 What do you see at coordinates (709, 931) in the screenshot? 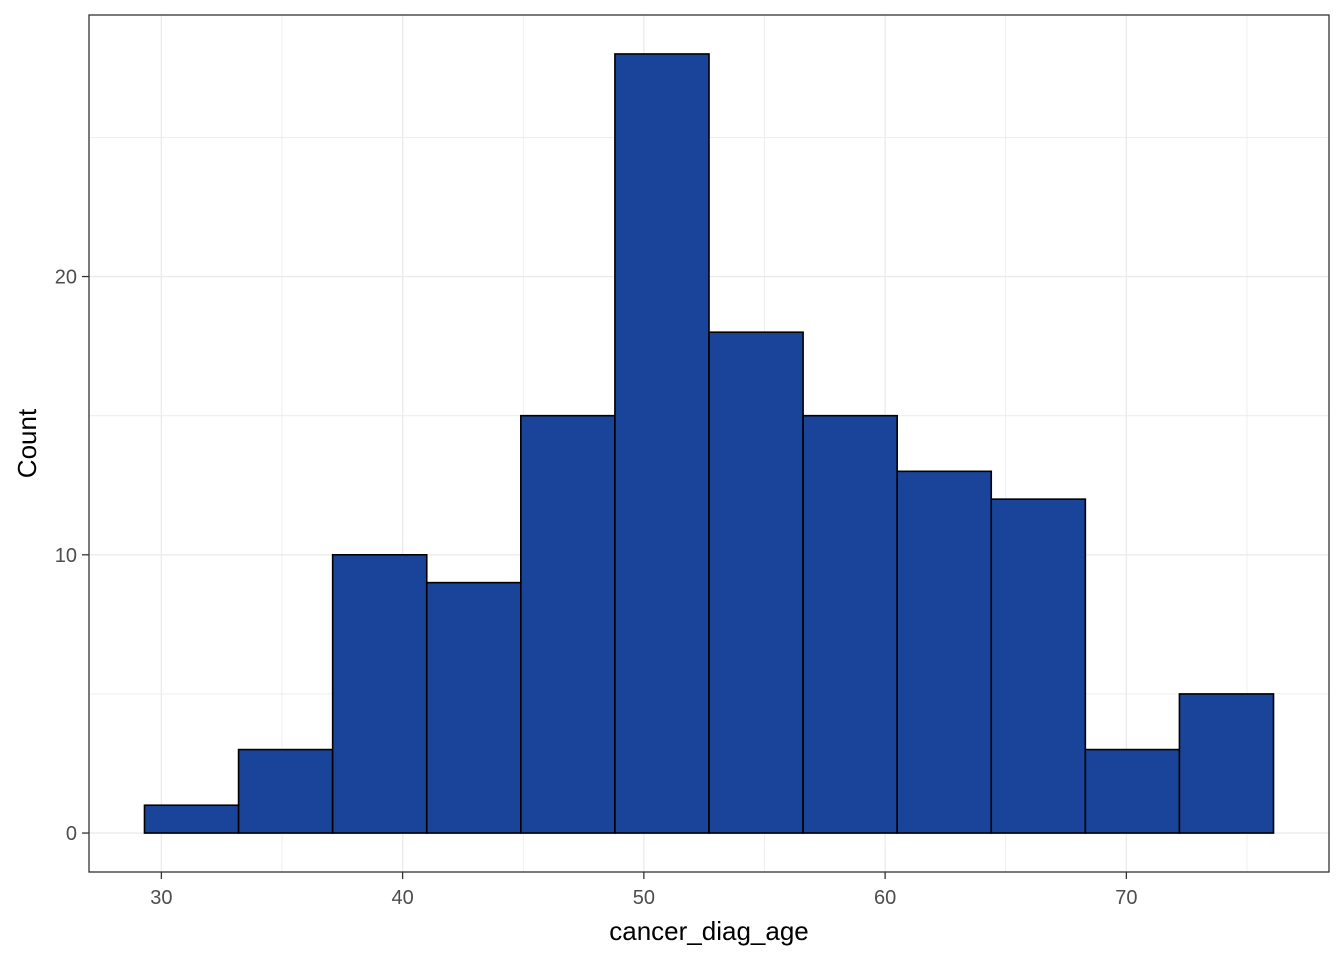
I see `x-axis-title: cancer_diag_age` at bounding box center [709, 931].